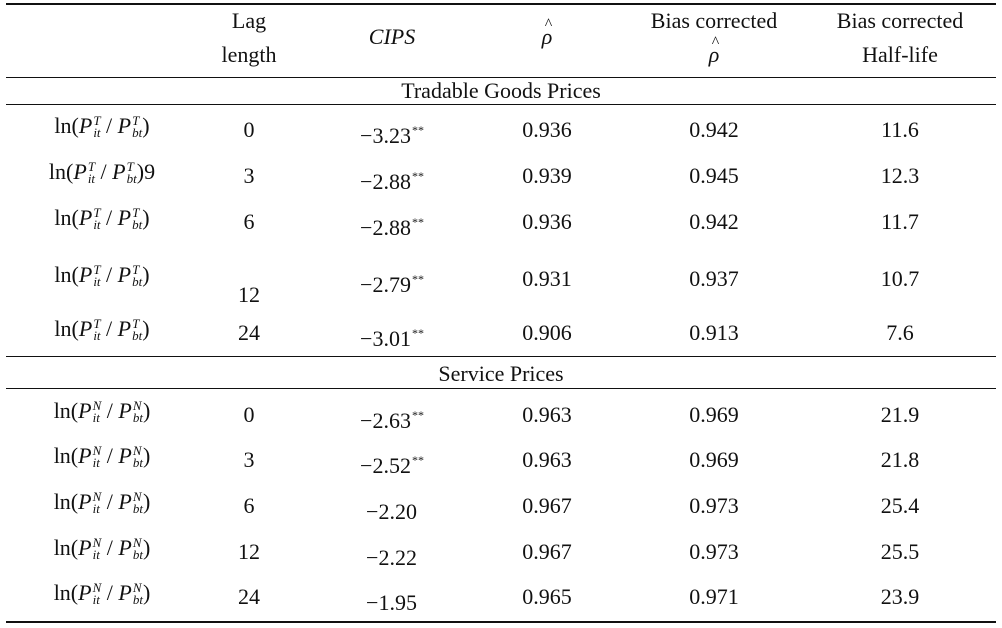 The image size is (1002, 628). I want to click on row-rho: 0.963, so click(547, 414).